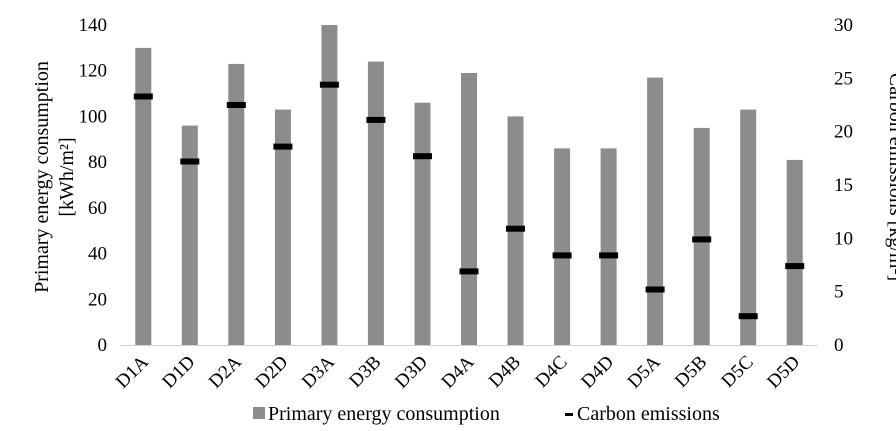  Describe the element at coordinates (691, 372) in the screenshot. I see `x-tick-label: D5B` at that location.